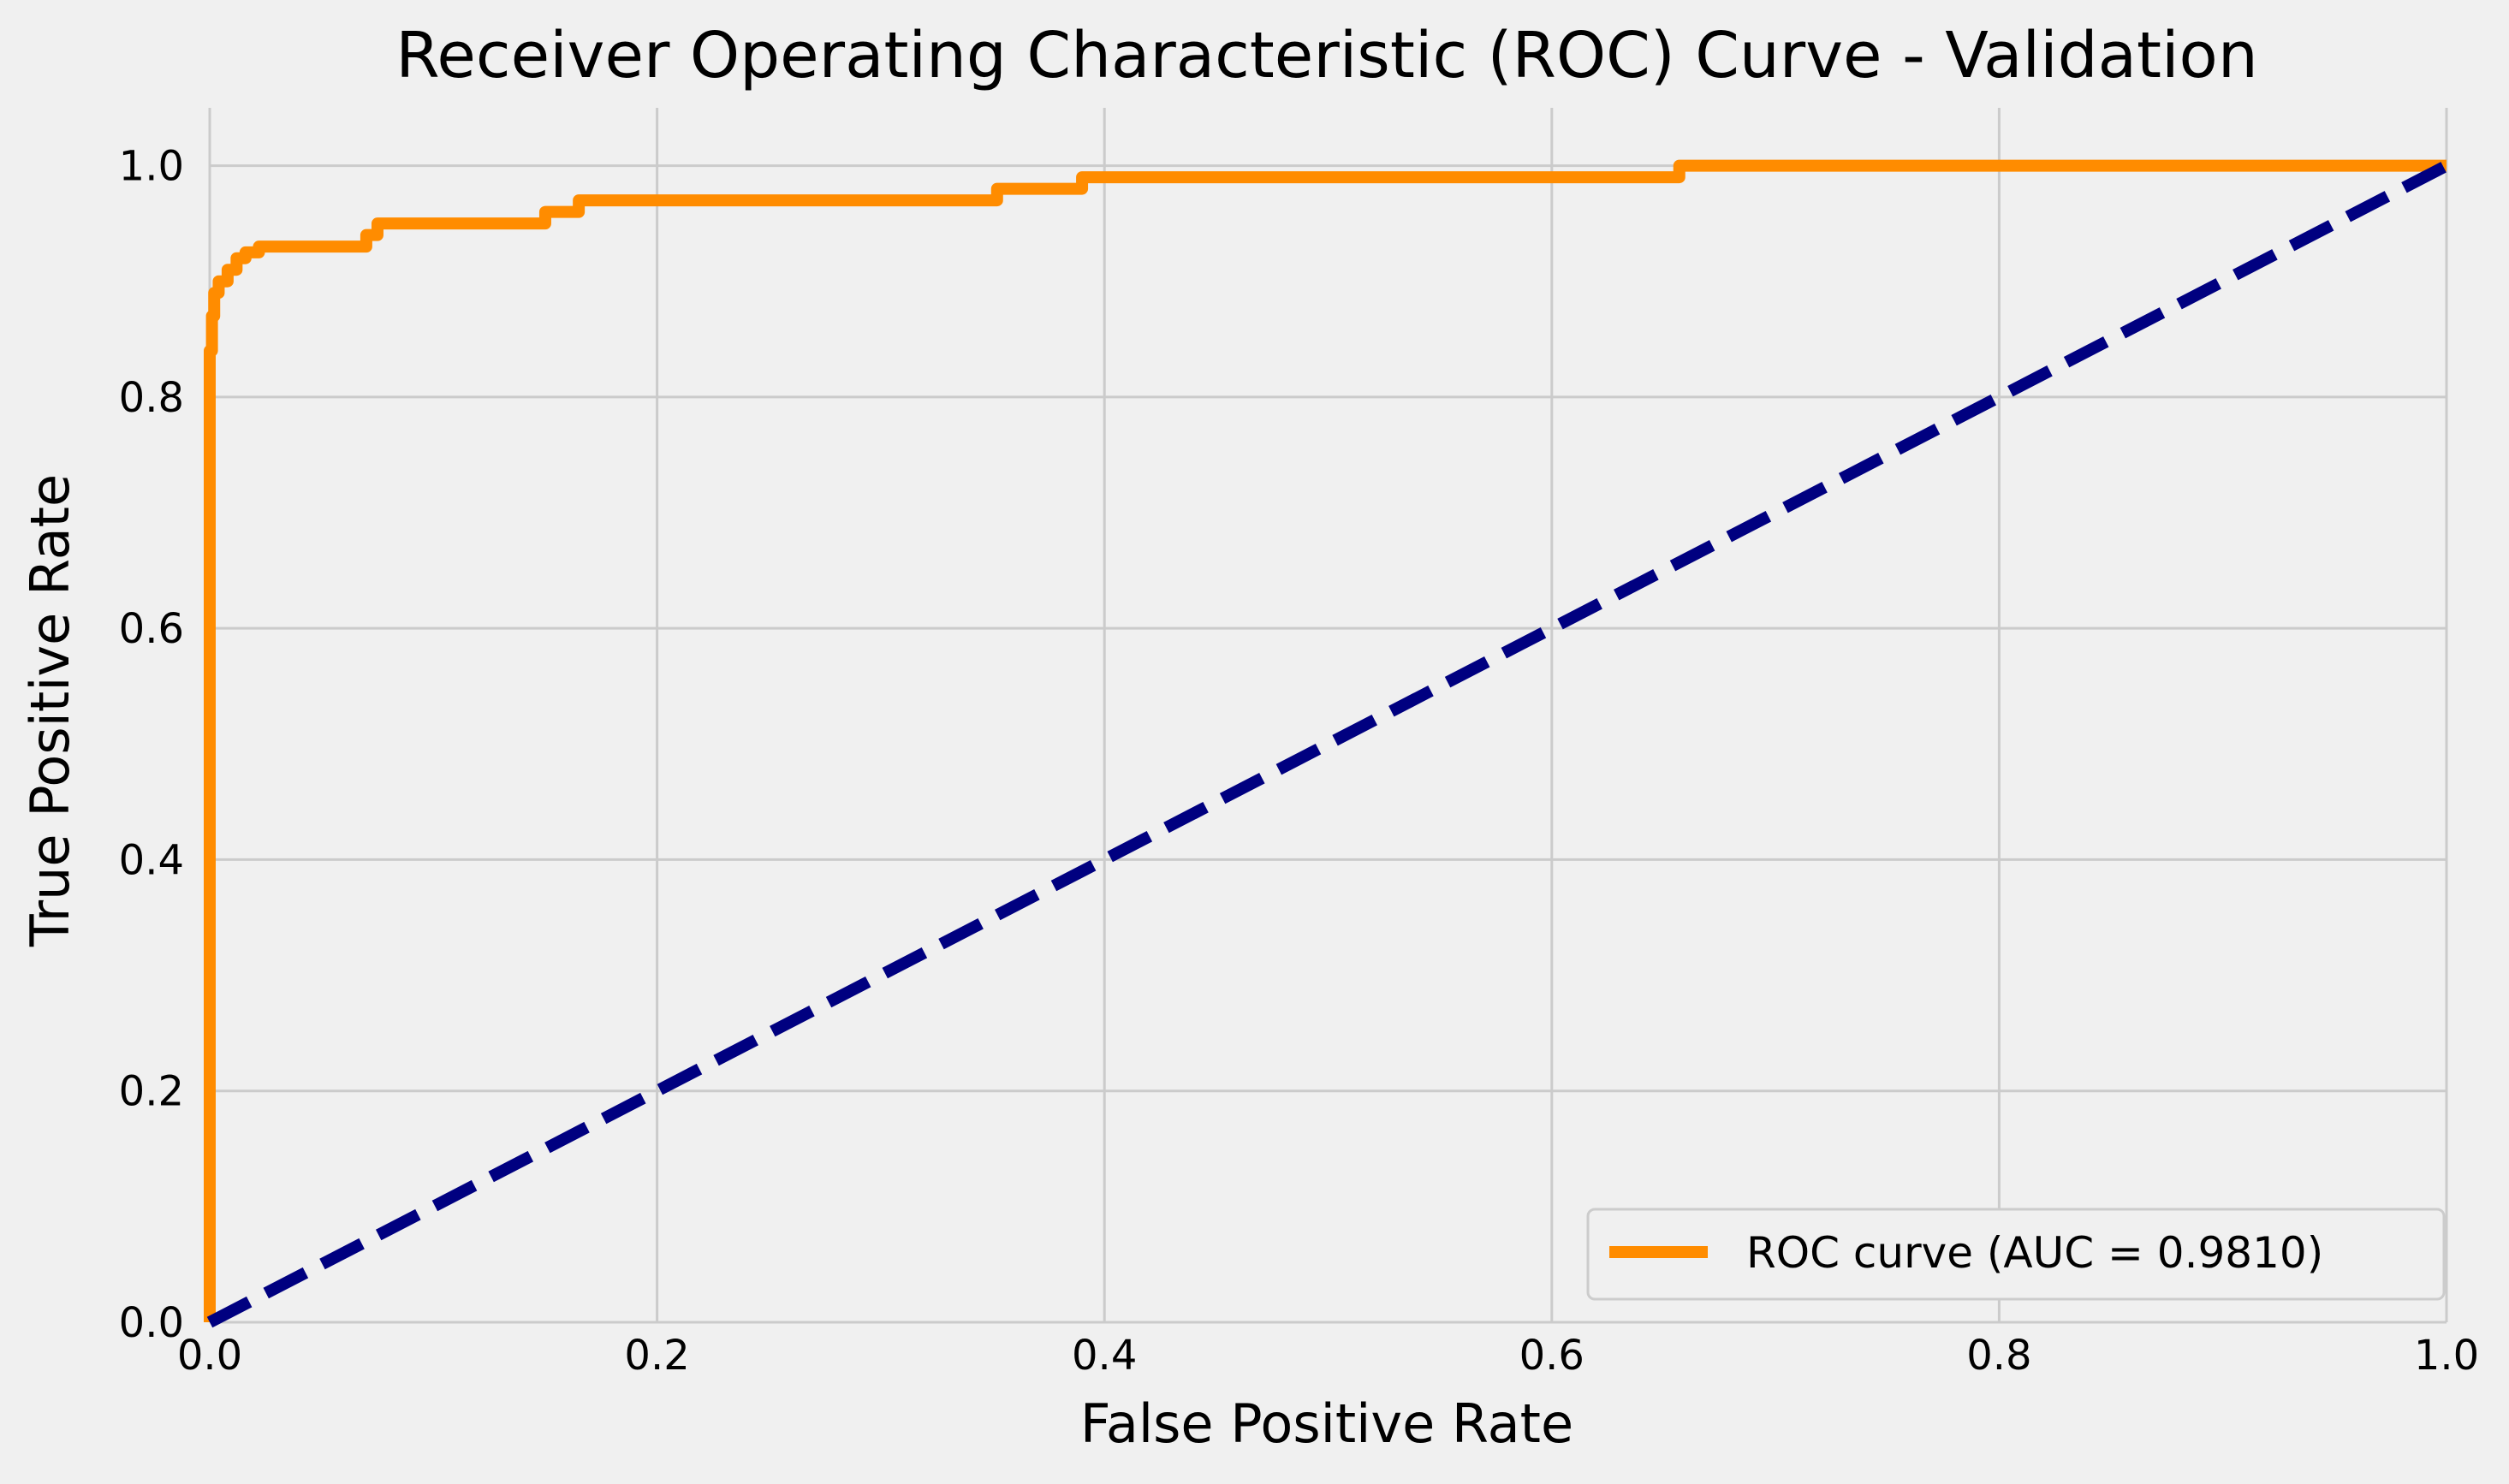  I want to click on x-axis-label: False Positive Rate, so click(1326, 1424).